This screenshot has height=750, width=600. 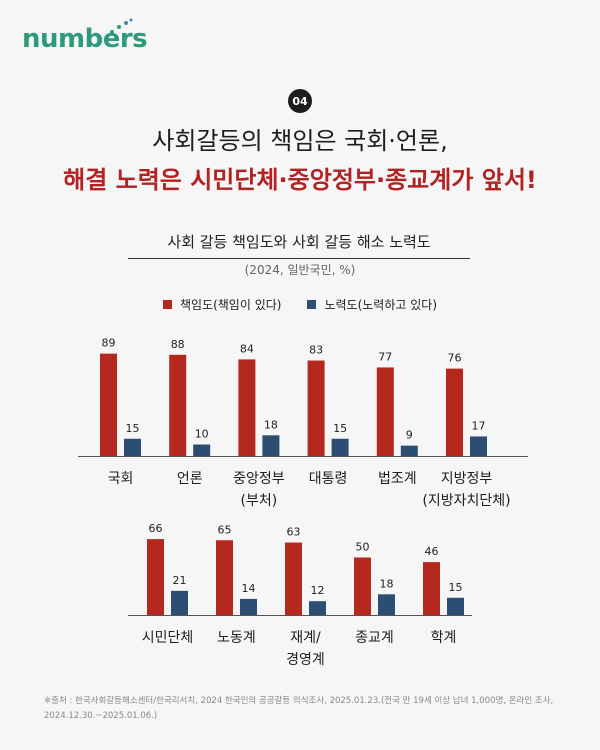 What do you see at coordinates (168, 638) in the screenshot?
I see `category-label-7: 시민단체` at bounding box center [168, 638].